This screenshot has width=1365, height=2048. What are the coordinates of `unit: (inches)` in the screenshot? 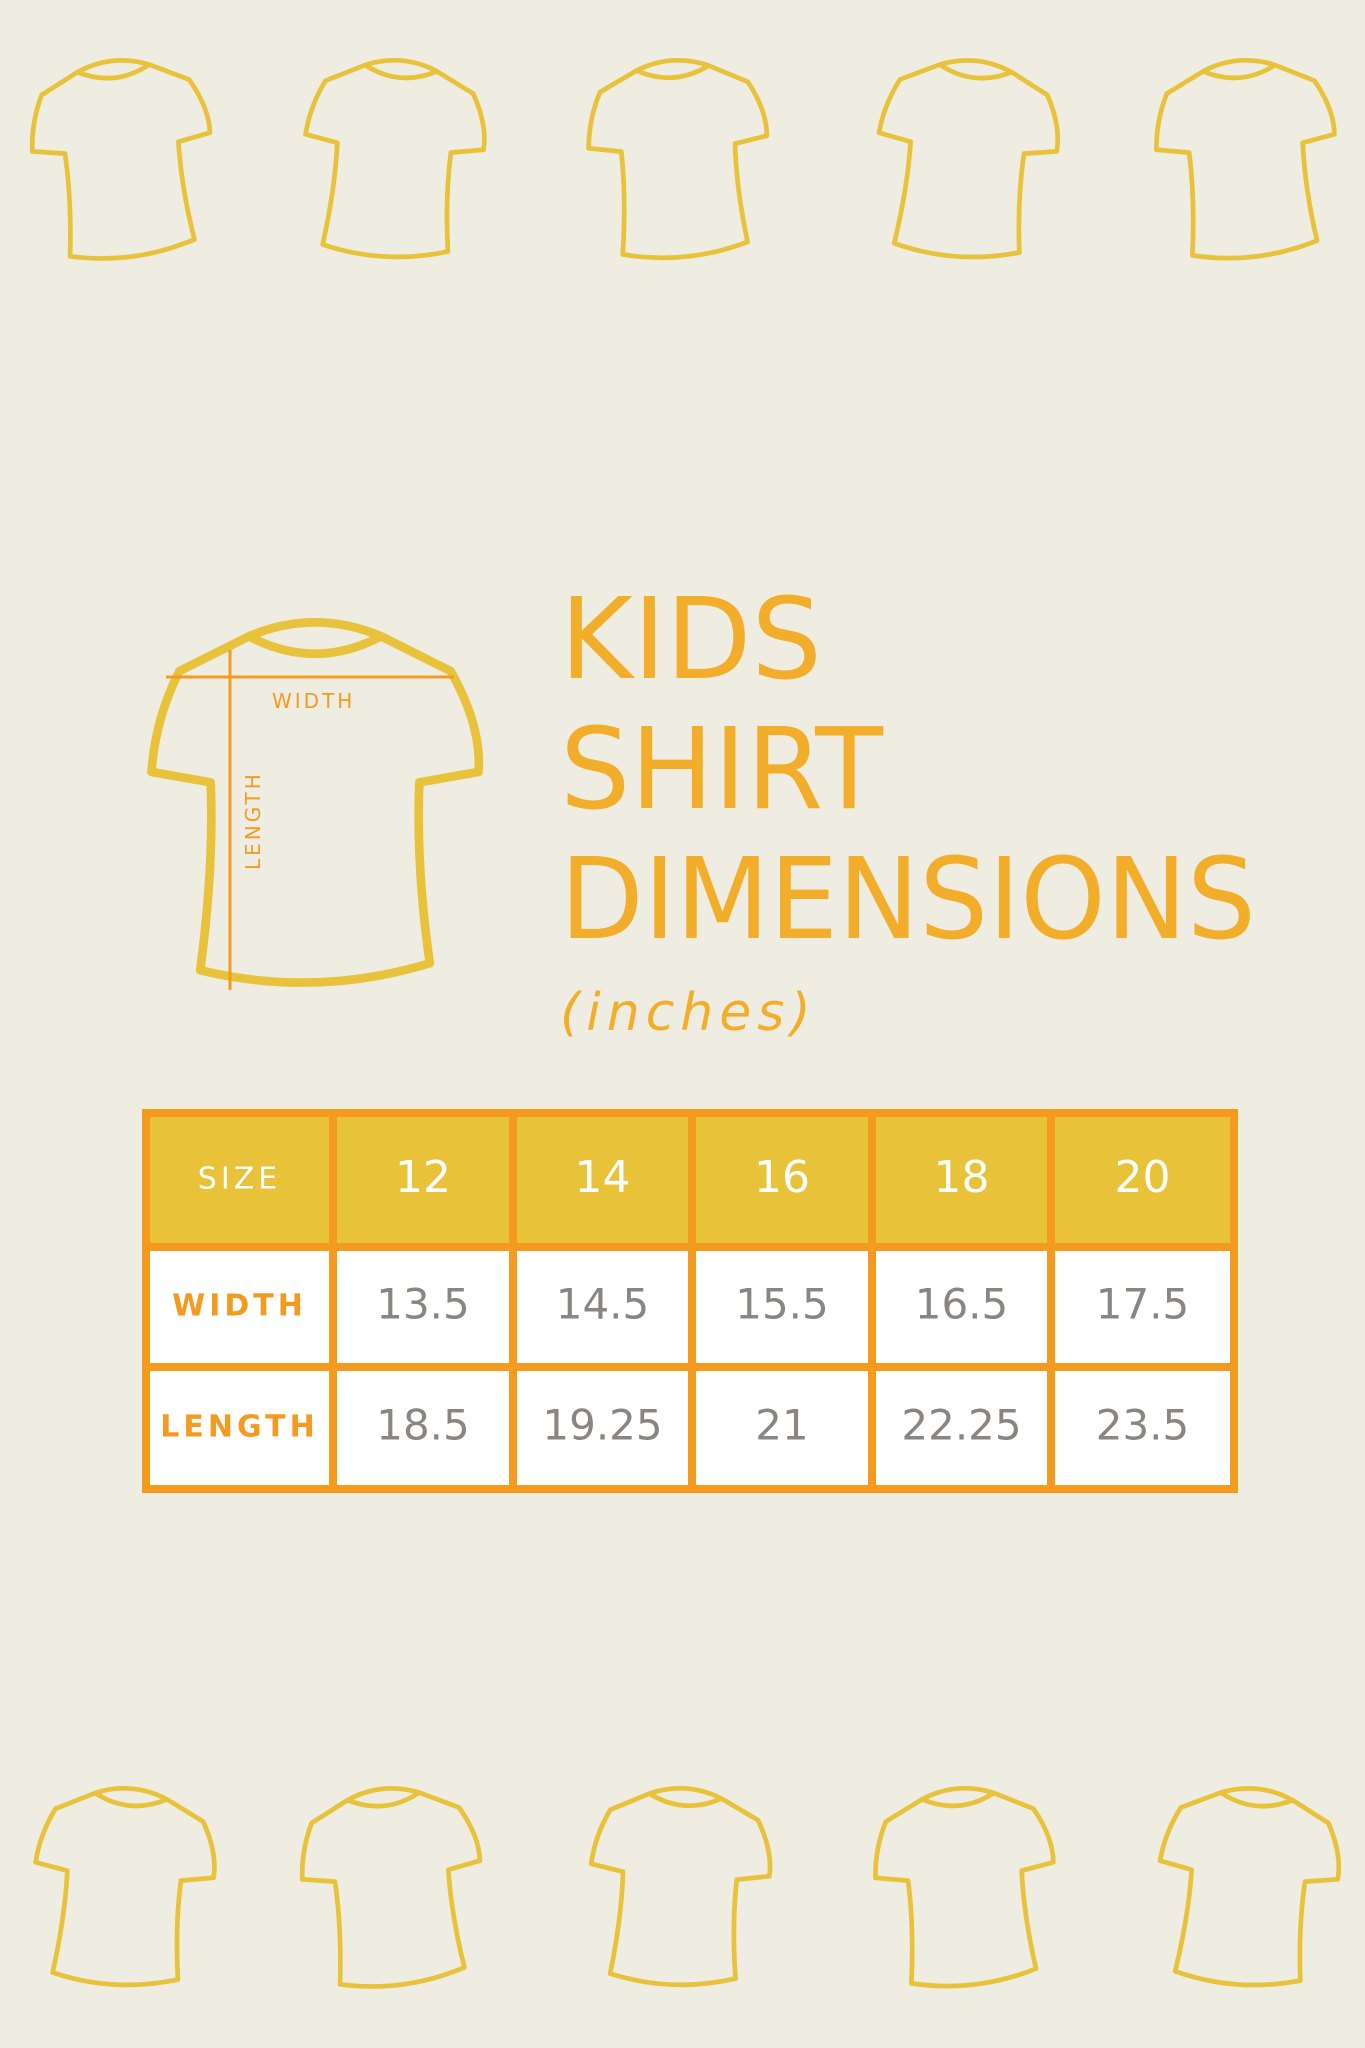 It's located at (688, 1013).